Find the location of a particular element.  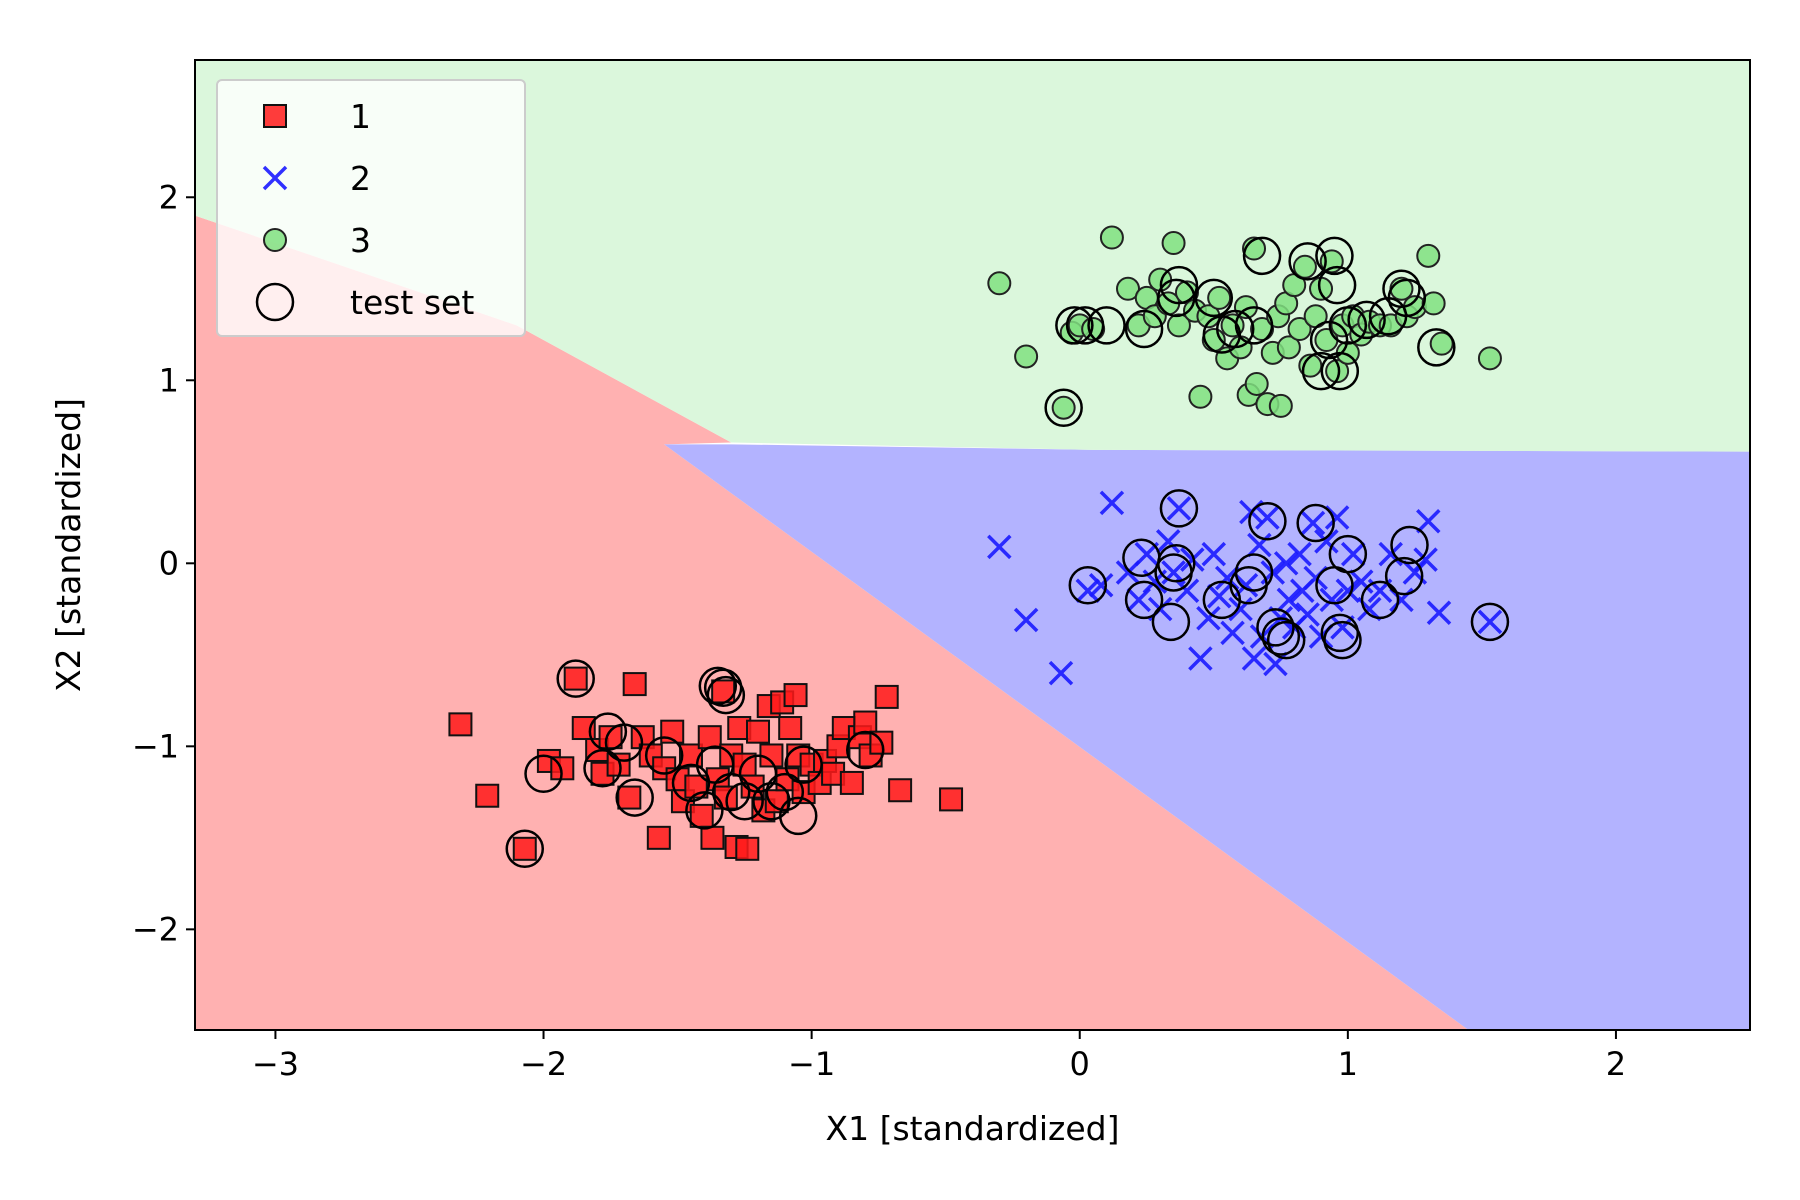

legend-label: test set is located at coordinates (412, 302).